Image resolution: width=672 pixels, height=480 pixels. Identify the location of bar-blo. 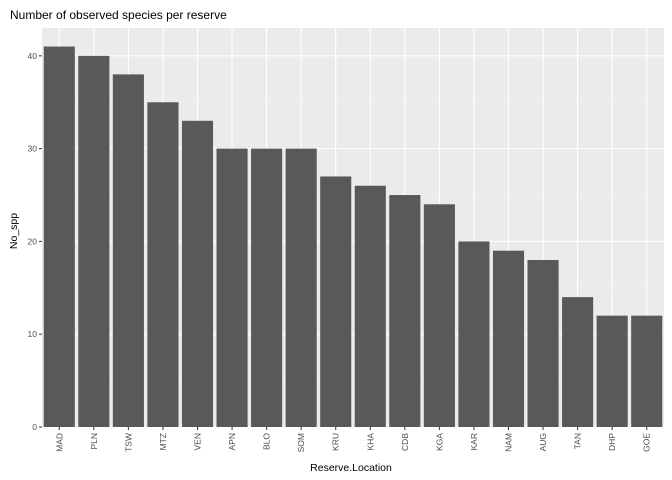
(267, 287).